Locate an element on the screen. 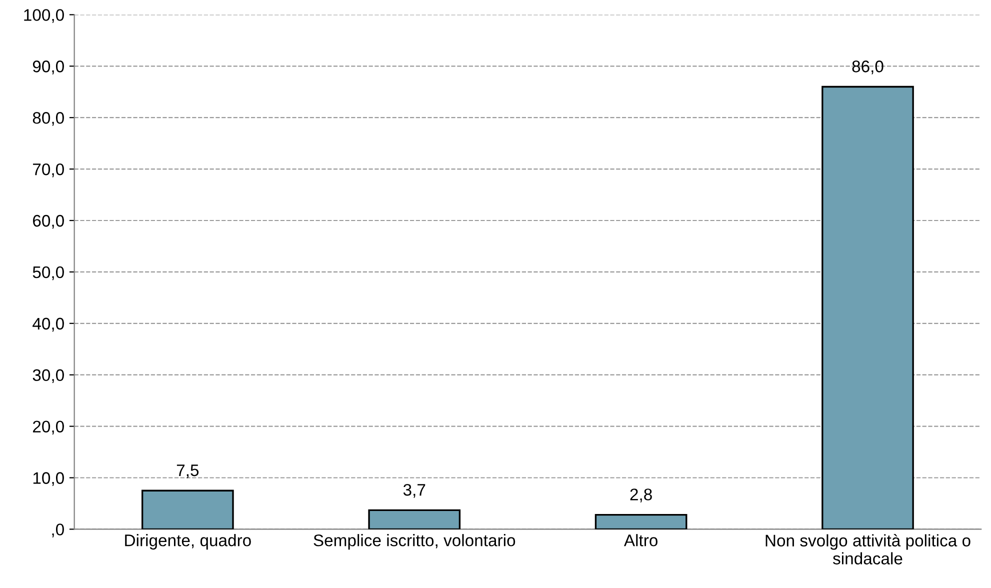 The width and height of the screenshot is (991, 588). y-tick-label: 90,0 is located at coordinates (48, 67).